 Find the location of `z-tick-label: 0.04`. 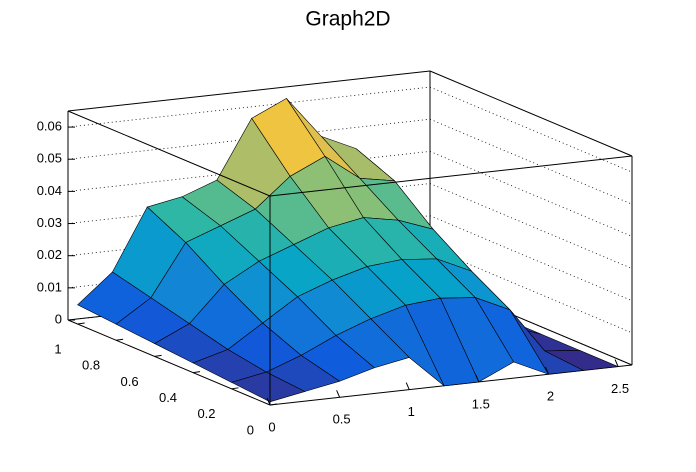

z-tick-label: 0.04 is located at coordinates (49, 190).